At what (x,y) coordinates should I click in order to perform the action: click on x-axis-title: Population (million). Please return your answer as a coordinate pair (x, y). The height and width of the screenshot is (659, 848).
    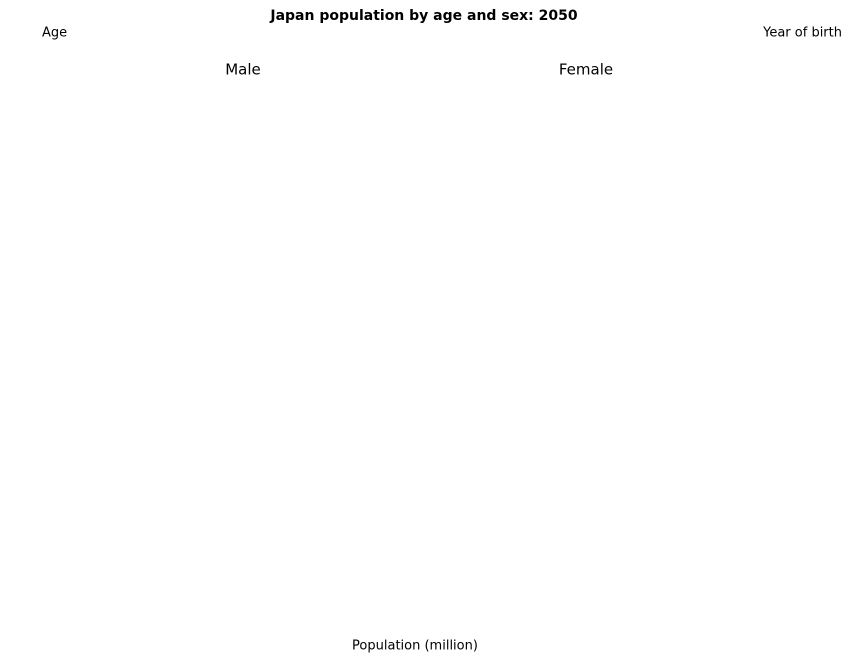
    Looking at the image, I should click on (415, 646).